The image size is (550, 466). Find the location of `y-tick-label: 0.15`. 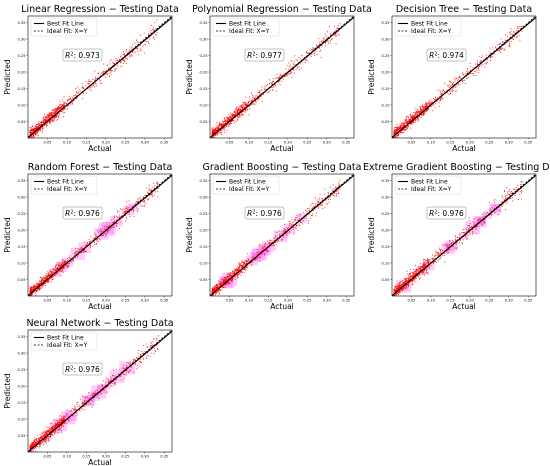

y-tick-label: 0.15 is located at coordinates (21, 89).